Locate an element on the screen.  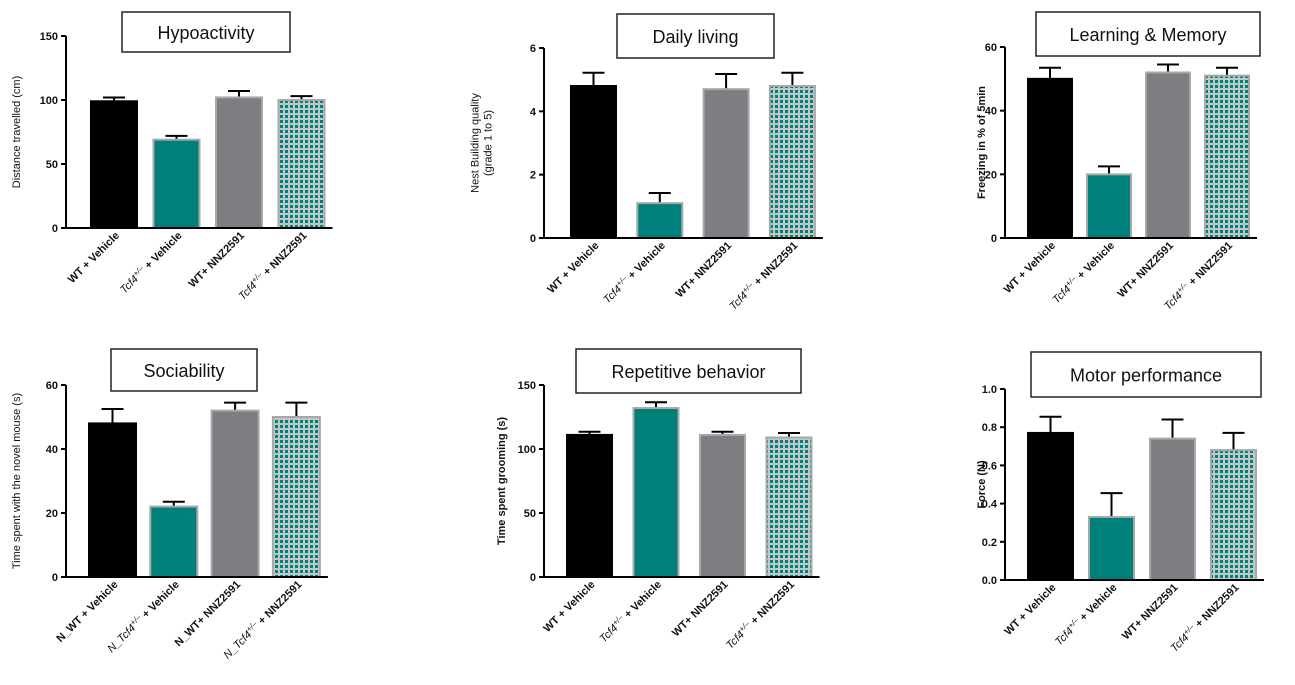
chart-title: Repetitive behavior is located at coordinates (688, 372).